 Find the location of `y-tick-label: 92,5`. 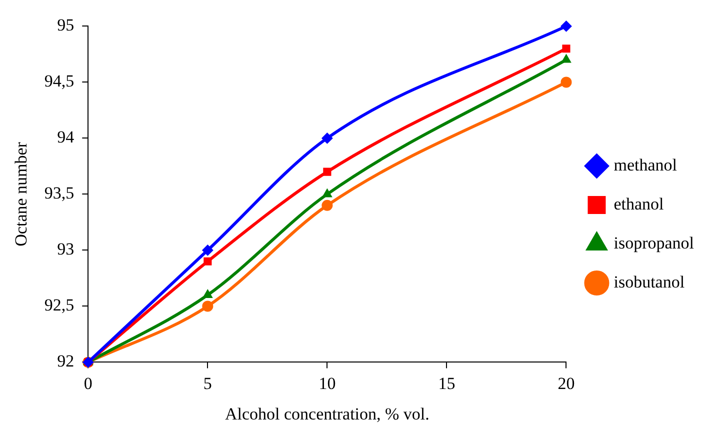

y-tick-label: 92,5 is located at coordinates (59, 305).